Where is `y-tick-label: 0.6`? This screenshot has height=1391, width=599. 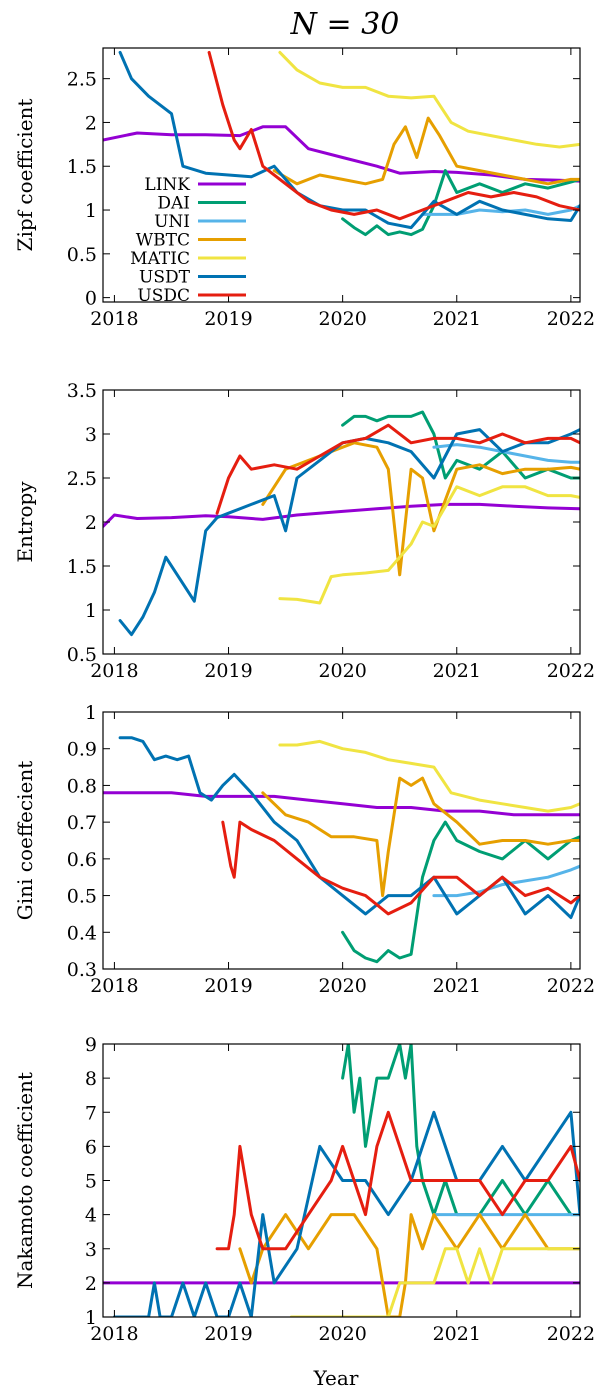
y-tick-label: 0.6 is located at coordinates (82, 860).